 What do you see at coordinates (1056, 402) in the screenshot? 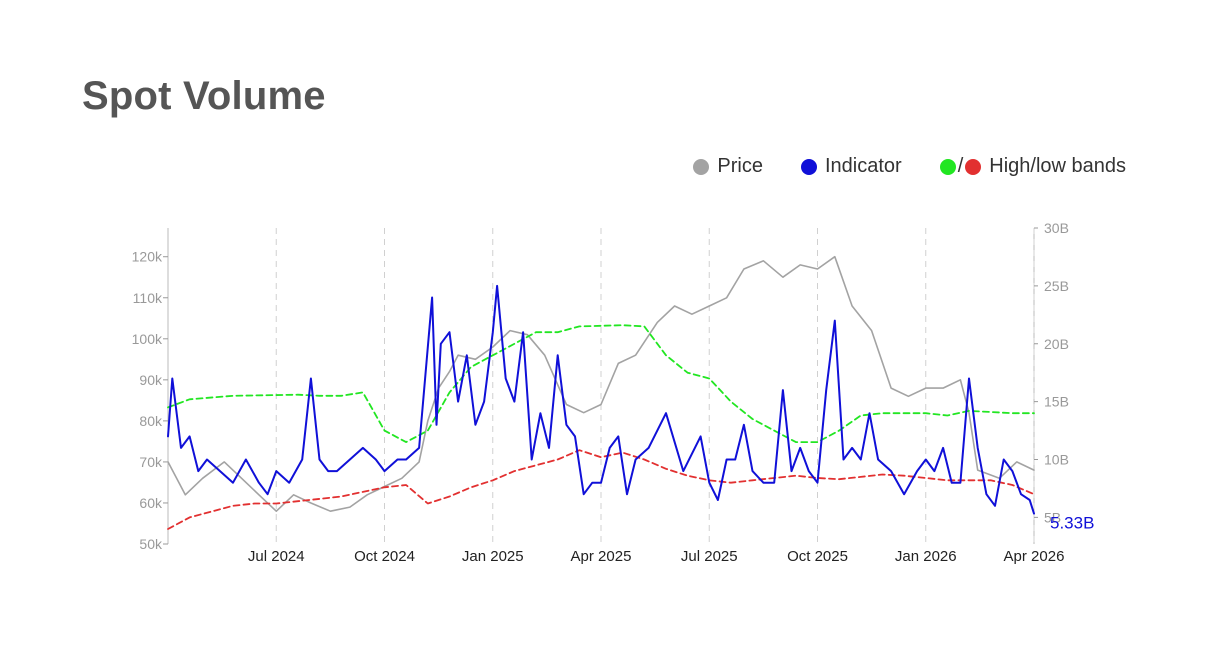
I see `y-right-tick-label: 15B` at bounding box center [1056, 402].